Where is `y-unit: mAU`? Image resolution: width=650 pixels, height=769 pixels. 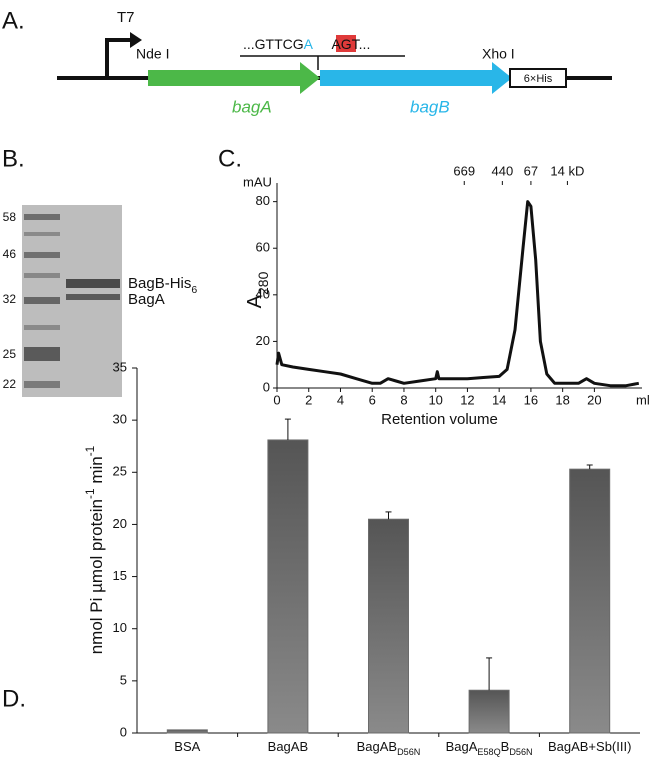
y-unit: mAU is located at coordinates (257, 181).